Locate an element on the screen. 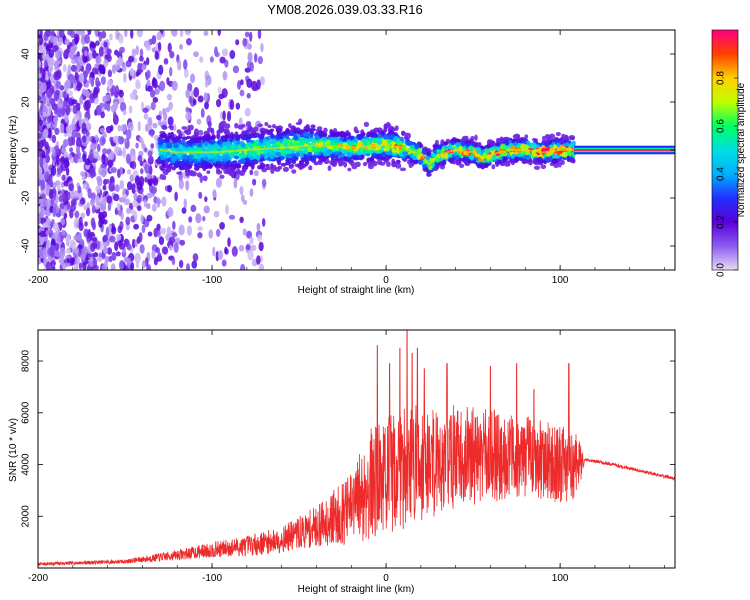 Image resolution: width=750 pixels, height=600 pixels. spectrogram-x-tick-label: 0 is located at coordinates (386, 280).